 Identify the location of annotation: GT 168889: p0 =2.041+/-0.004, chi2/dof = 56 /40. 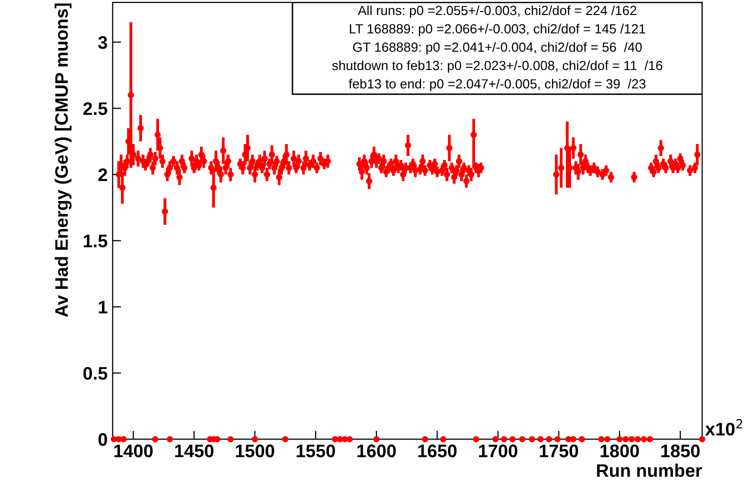
(497, 48).